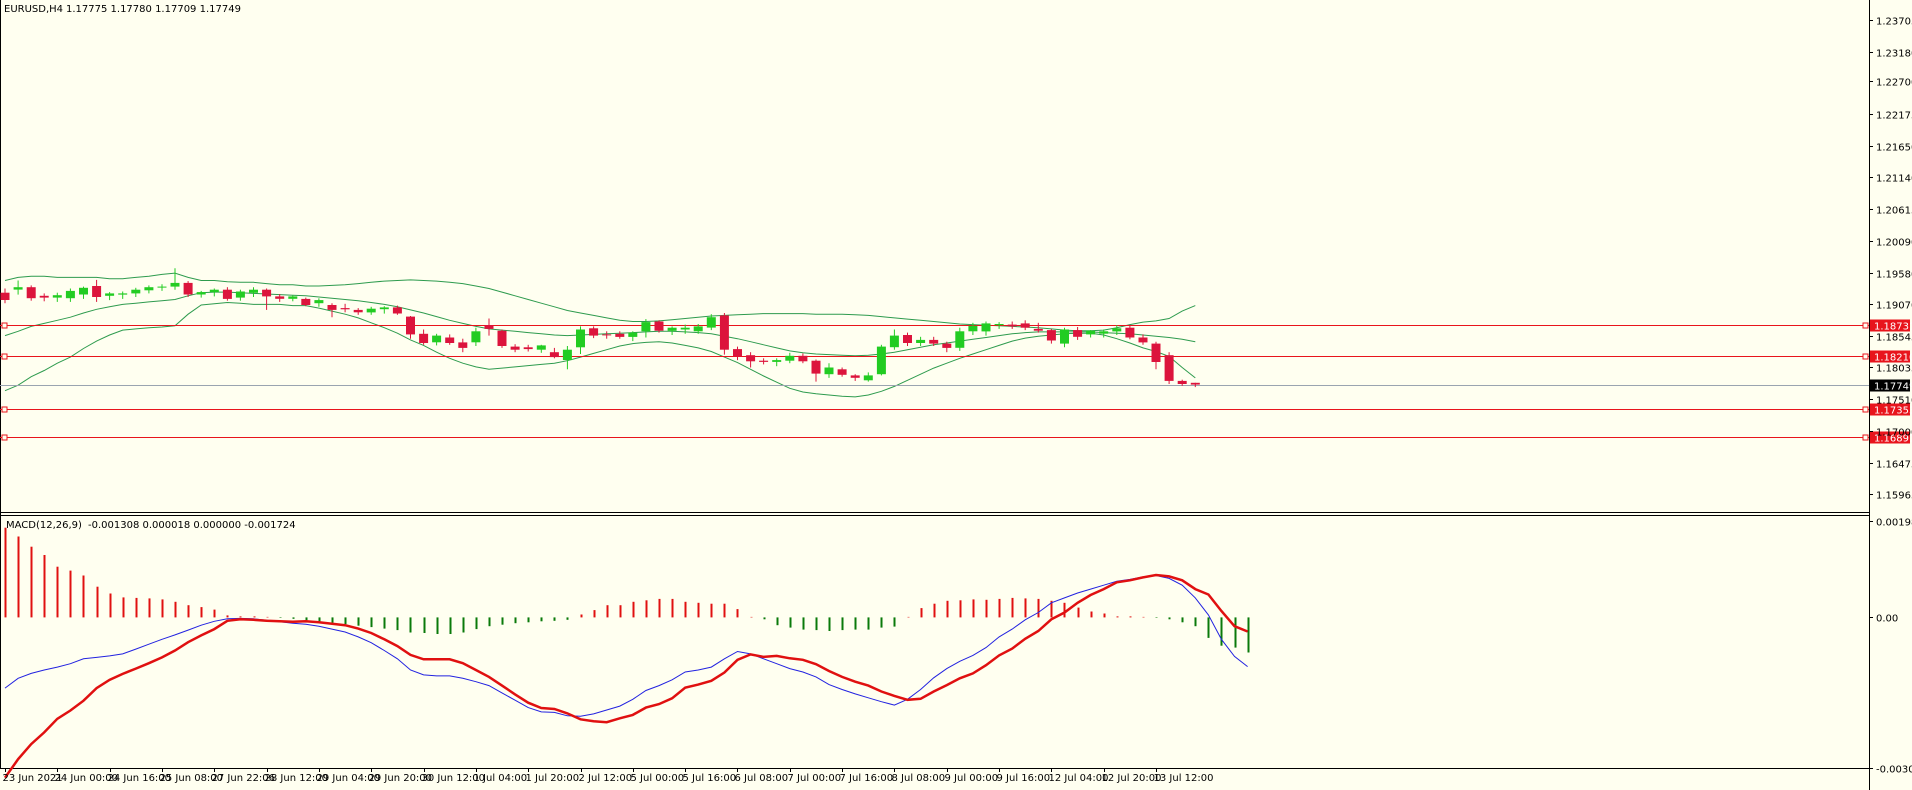  What do you see at coordinates (87, 778) in the screenshot?
I see `time-axis-label: 24 Jun 00:00` at bounding box center [87, 778].